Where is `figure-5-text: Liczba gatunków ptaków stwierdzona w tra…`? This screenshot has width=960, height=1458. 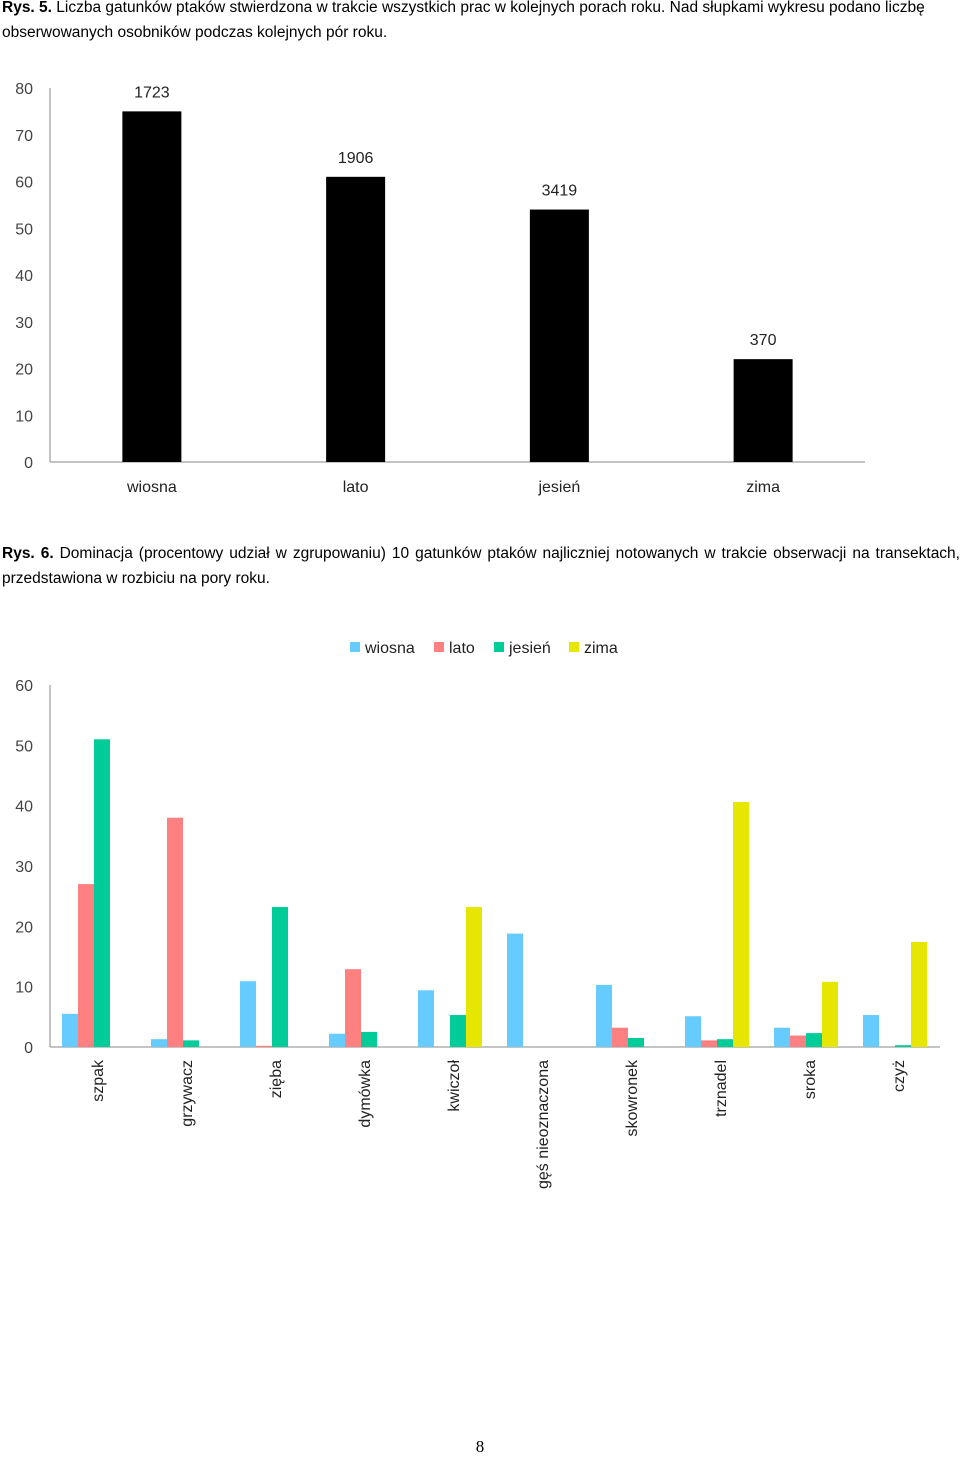
figure-5-text: Liczba gatunków ptaków stwierdzona w tra… is located at coordinates (463, 20).